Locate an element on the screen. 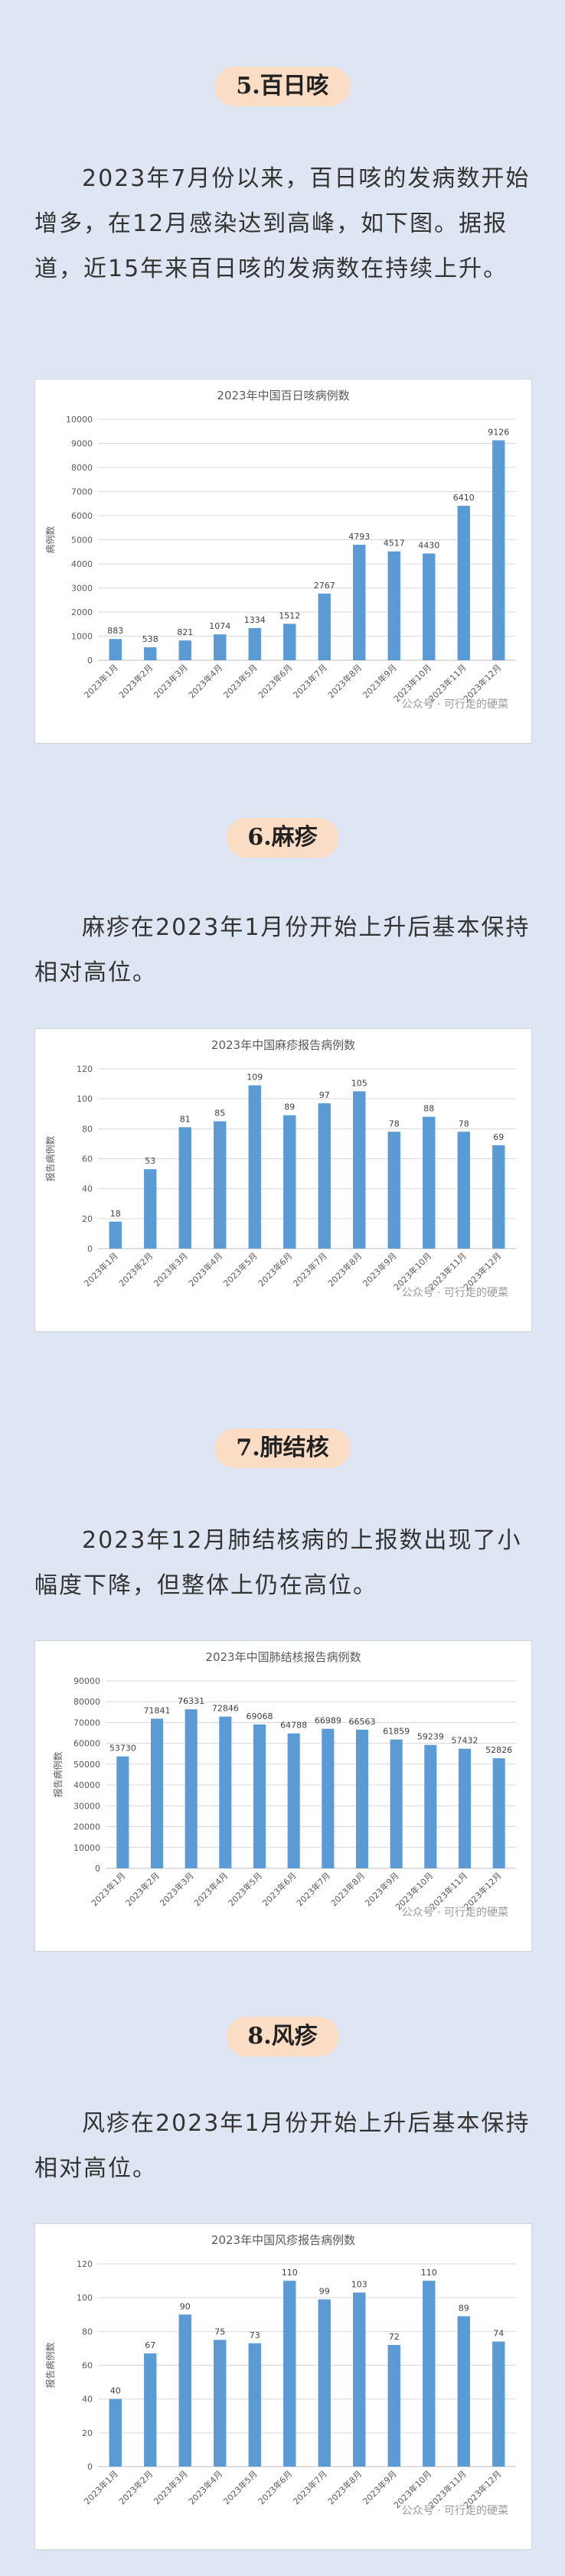  chart-title: 2023年中国风疹报告病例数 is located at coordinates (283, 2240).